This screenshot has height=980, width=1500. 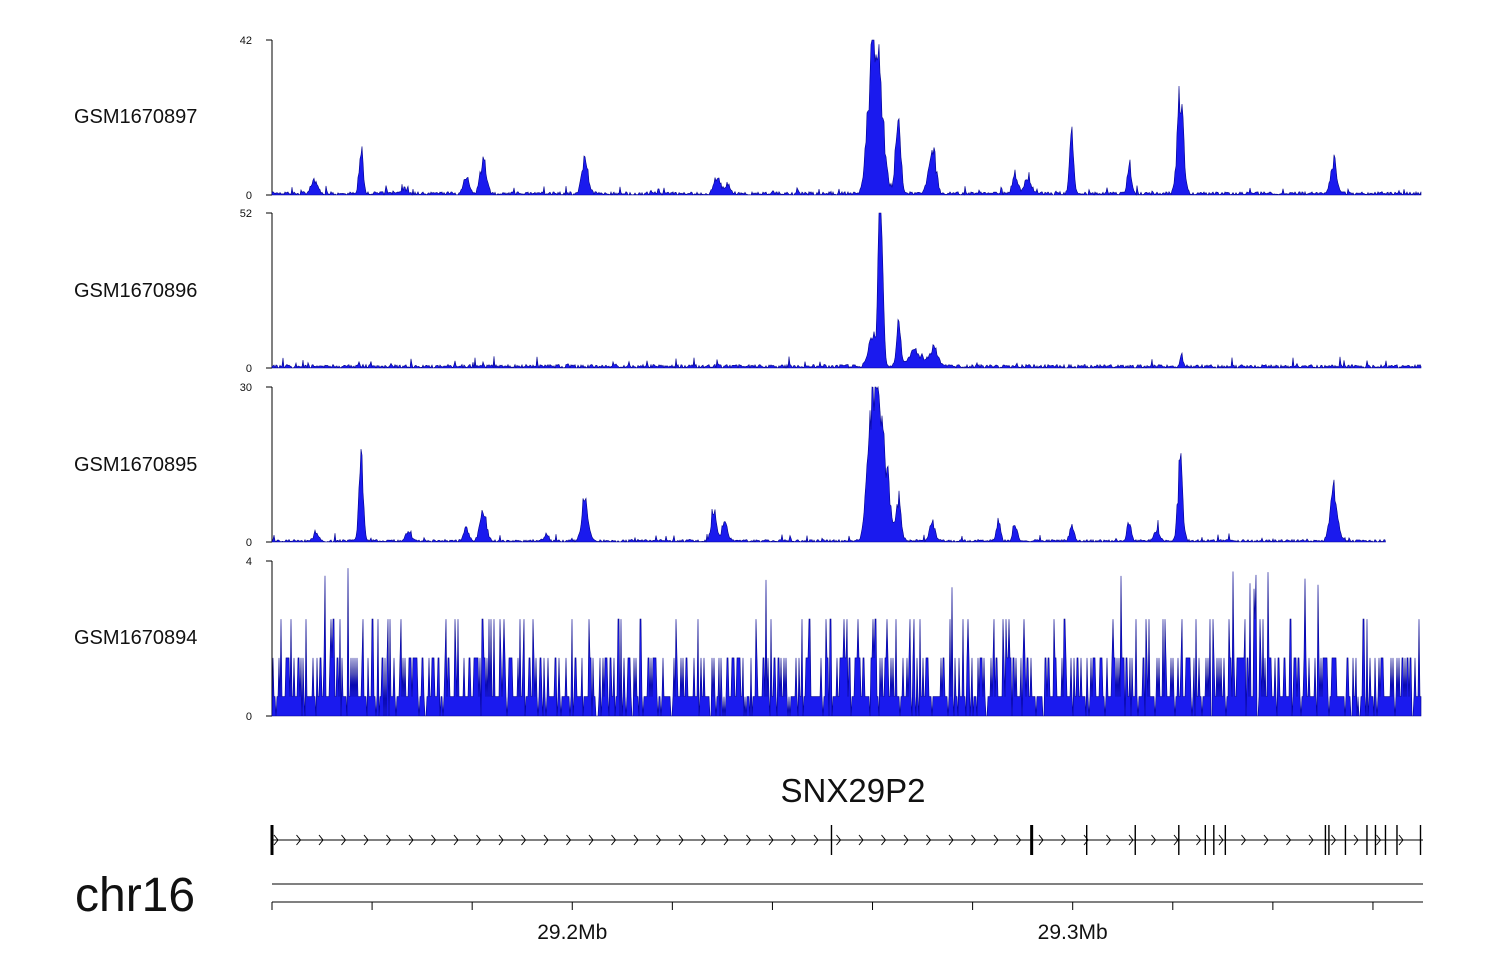 I want to click on gene-name-label: SNX29P2, so click(x=853, y=790).